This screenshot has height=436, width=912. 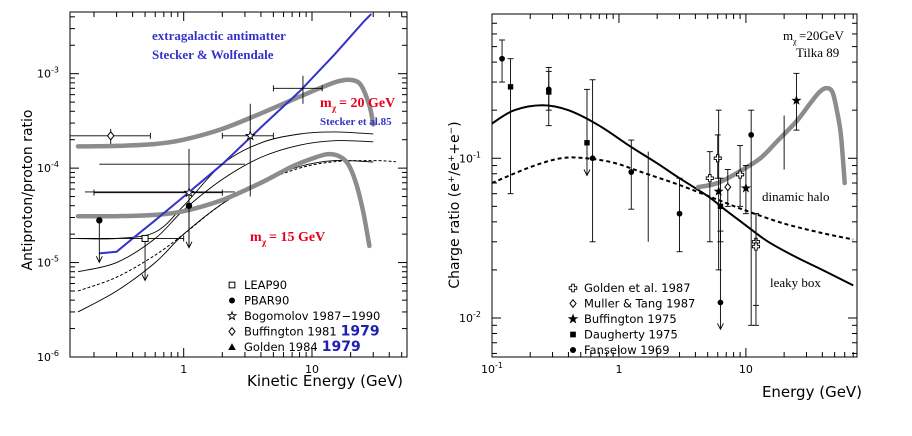 What do you see at coordinates (48, 167) in the screenshot?
I see `left-ytick-label: 10⁻⁴` at bounding box center [48, 167].